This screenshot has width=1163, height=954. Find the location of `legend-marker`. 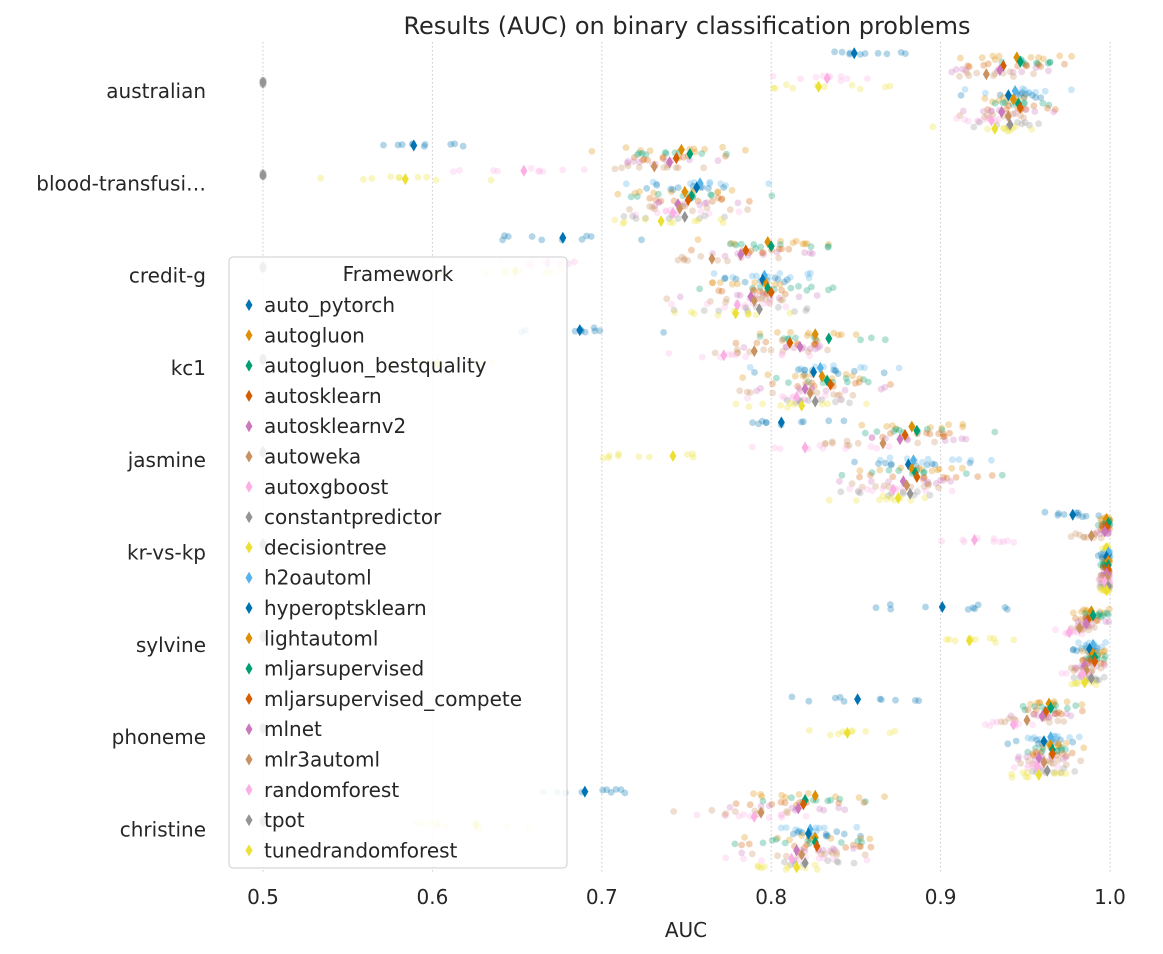

legend-marker is located at coordinates (249, 517).